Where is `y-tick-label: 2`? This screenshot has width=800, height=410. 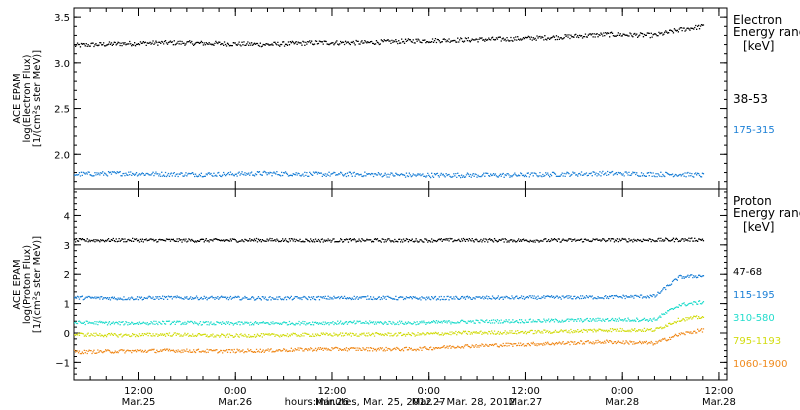
y-tick-label: 2 is located at coordinates (67, 275).